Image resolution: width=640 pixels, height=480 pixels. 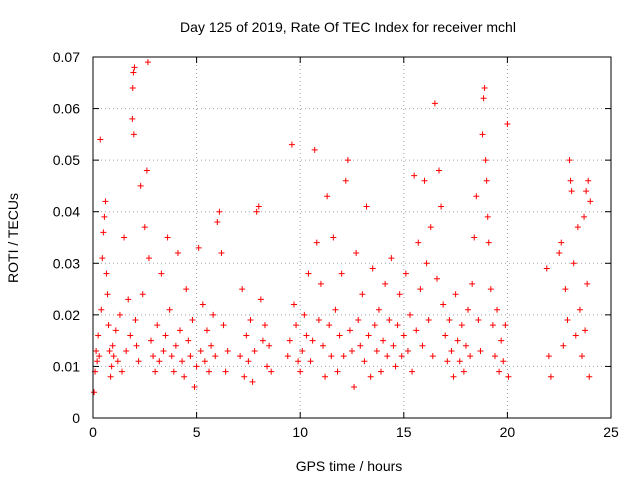 I want to click on y-tick-label: 0.02, so click(x=66, y=315).